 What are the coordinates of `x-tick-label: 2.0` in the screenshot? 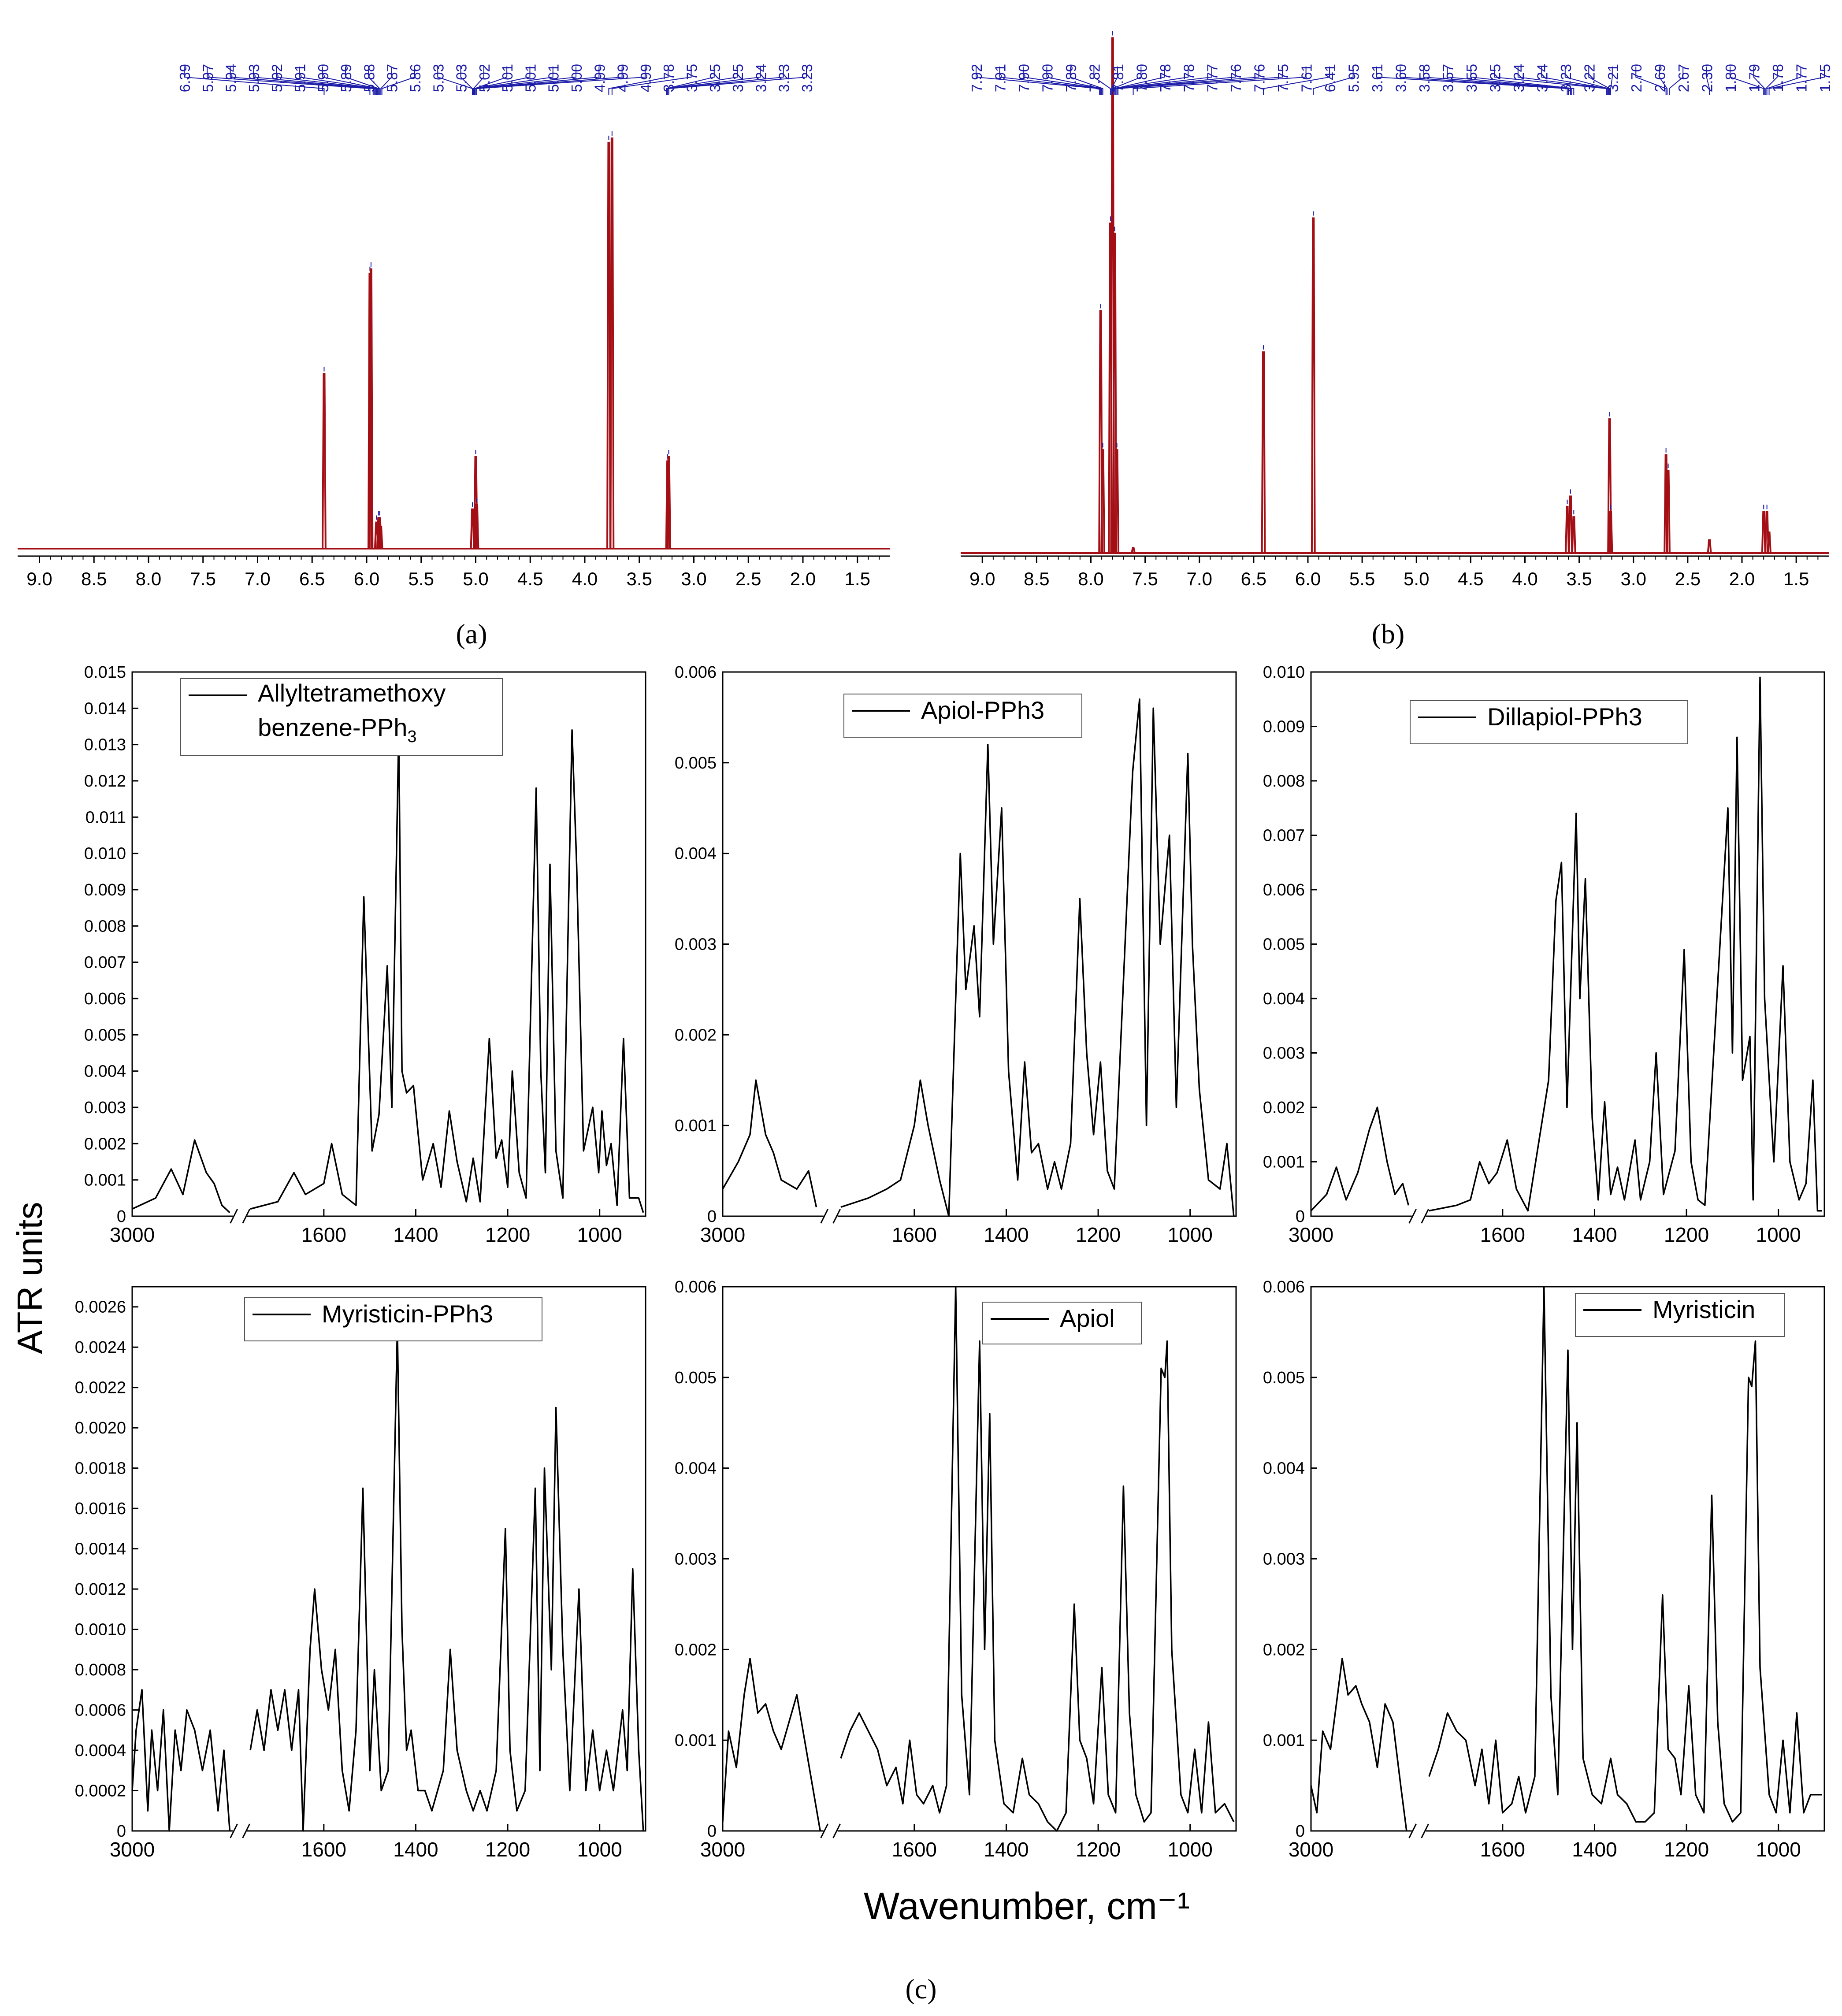 It's located at (803, 578).